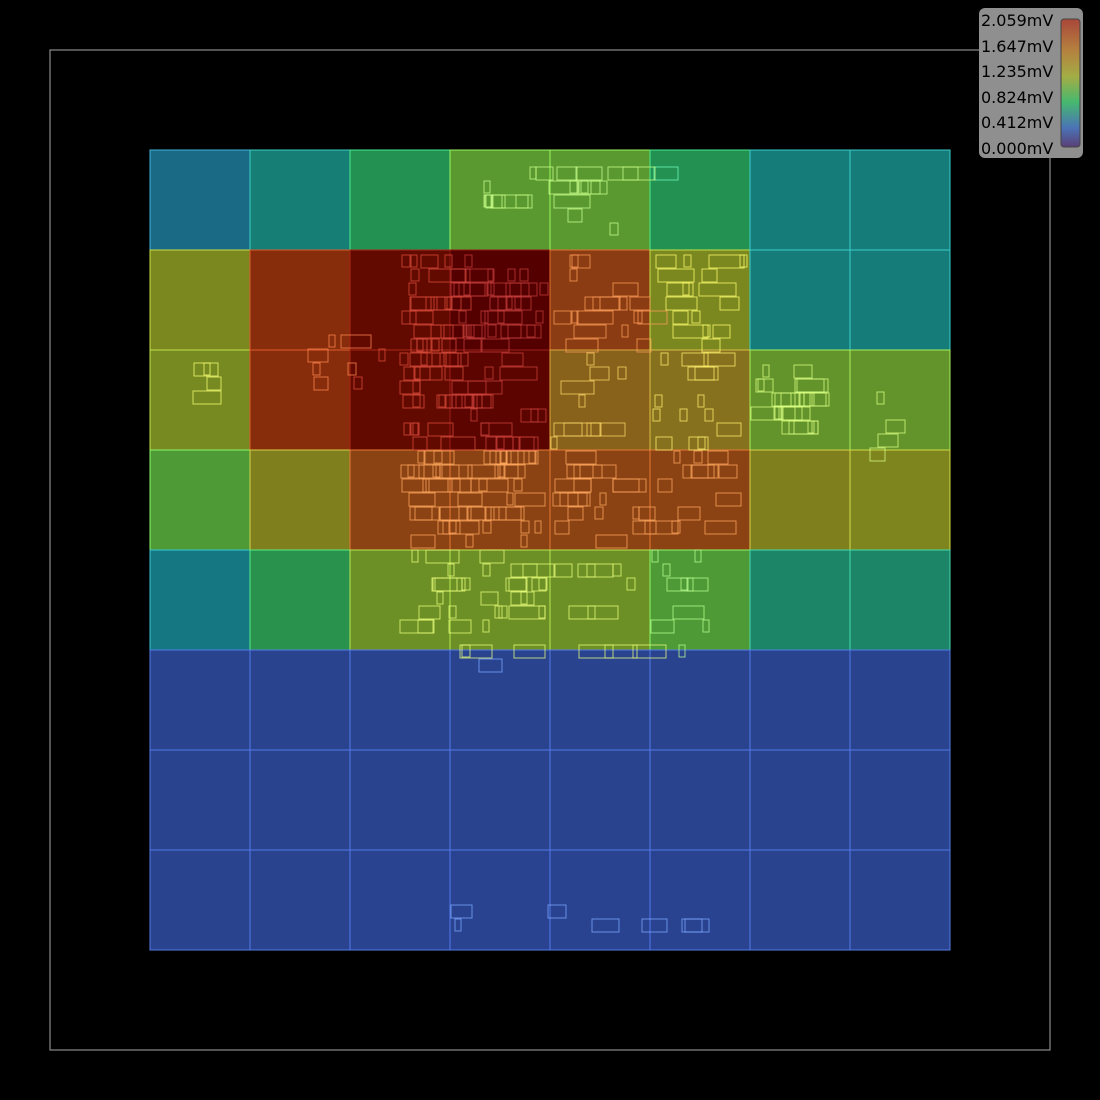 The width and height of the screenshot is (1100, 1100). Describe the element at coordinates (1070, 83) in the screenshot. I see `colorbar-gradient` at that location.